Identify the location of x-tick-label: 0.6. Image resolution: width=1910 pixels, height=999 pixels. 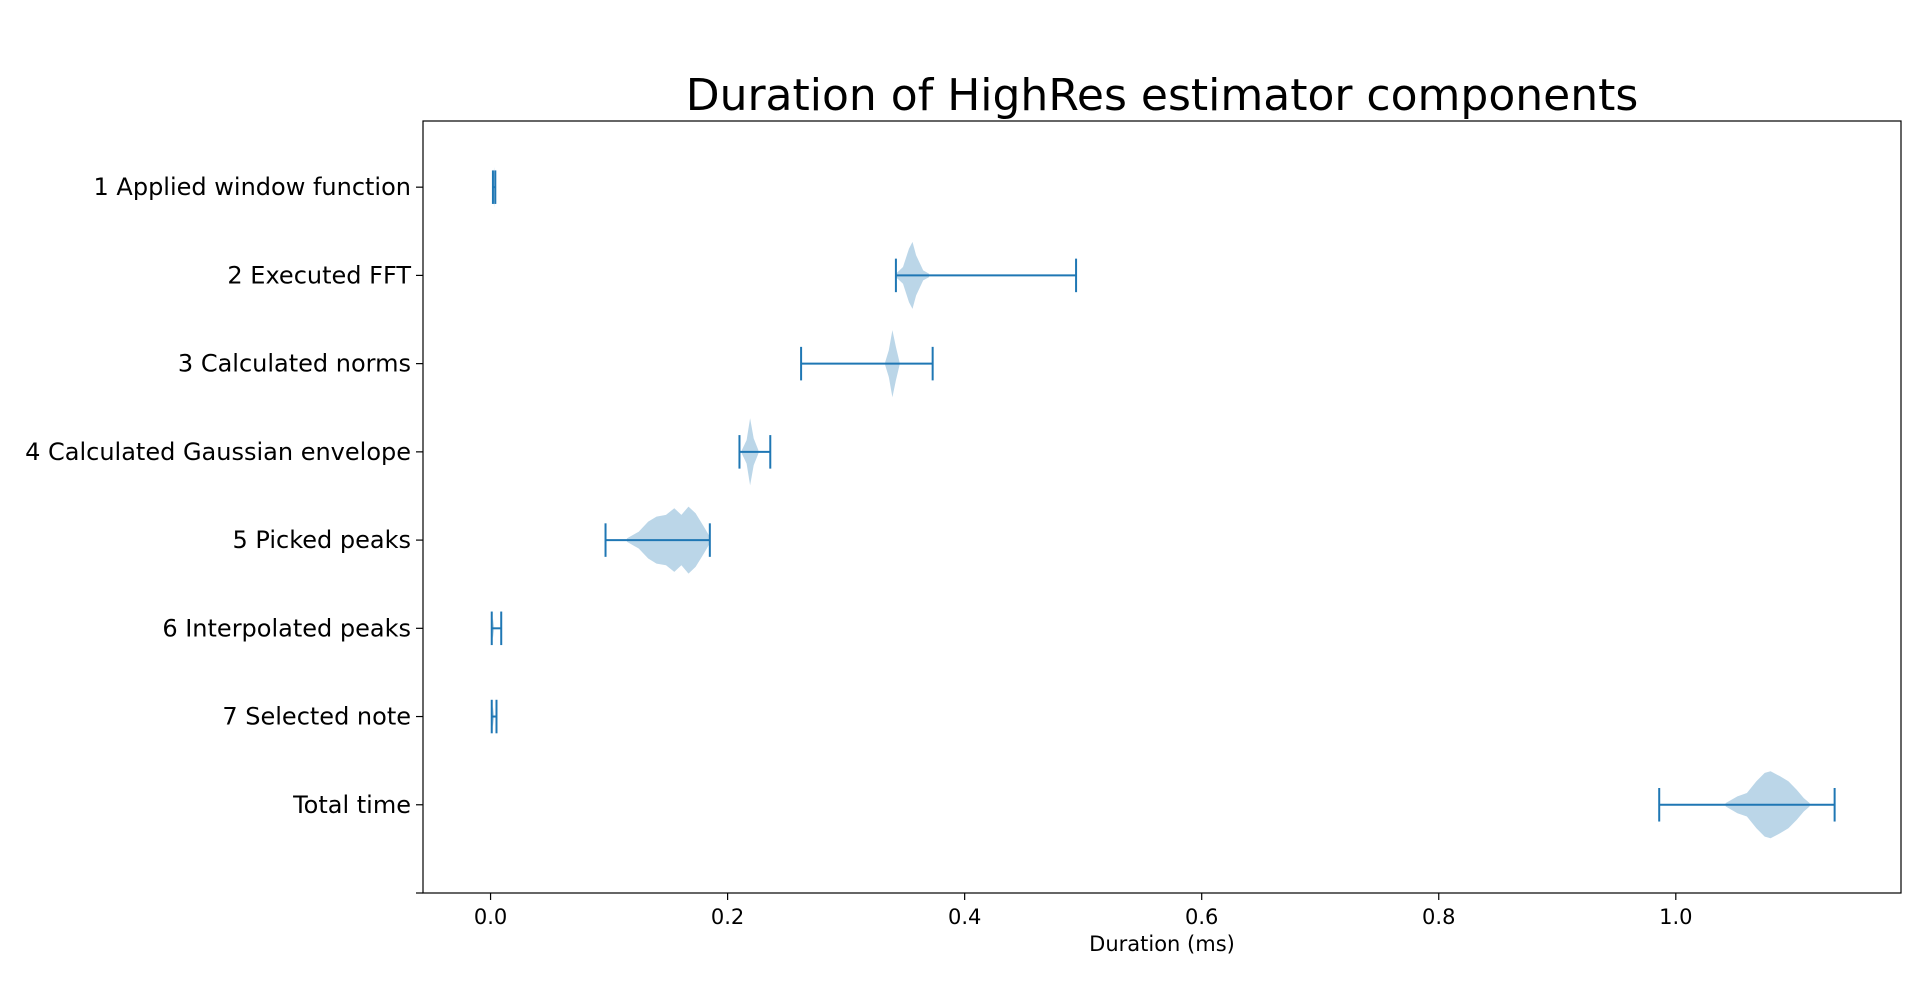
(1201, 917).